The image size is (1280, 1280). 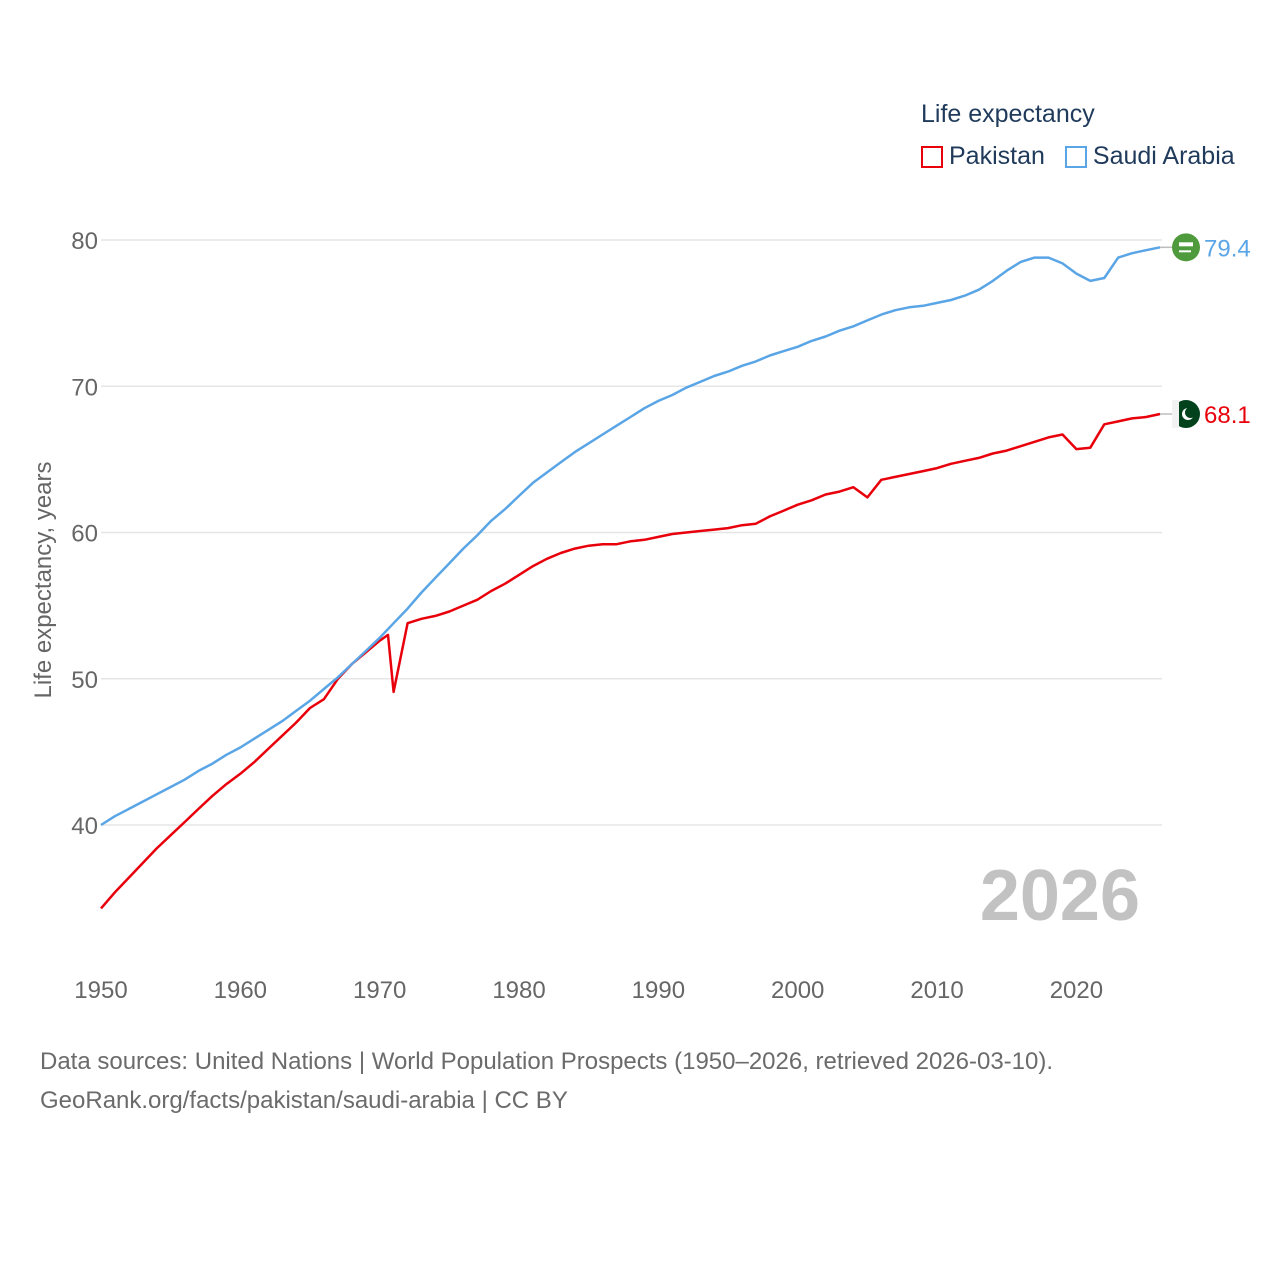 I want to click on x-tick-label: 2020, so click(x=1076, y=990).